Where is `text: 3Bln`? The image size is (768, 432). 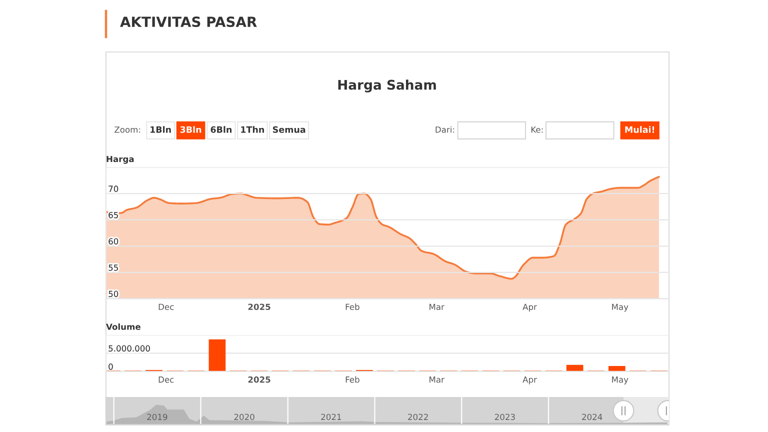
text: 3Bln is located at coordinates (191, 129).